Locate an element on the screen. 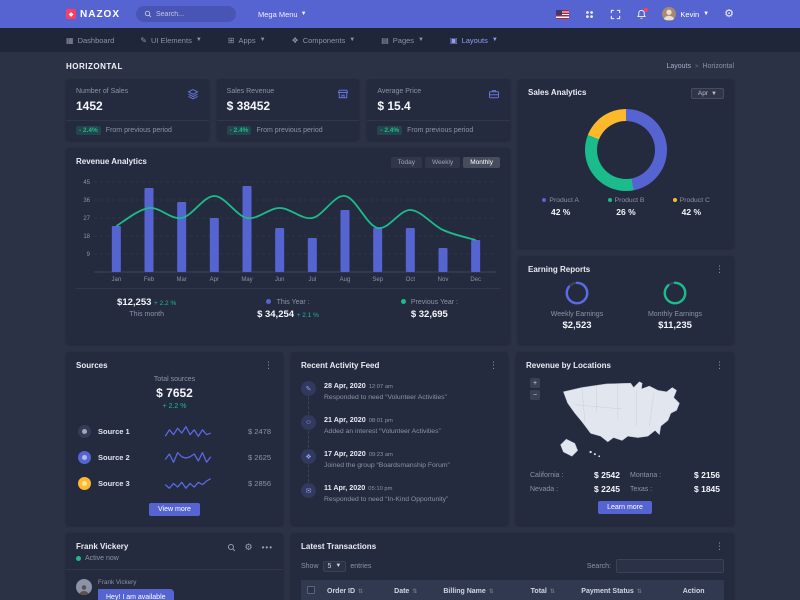  nav-item-layouts: ▣ Layouts ▼ is located at coordinates (474, 40).